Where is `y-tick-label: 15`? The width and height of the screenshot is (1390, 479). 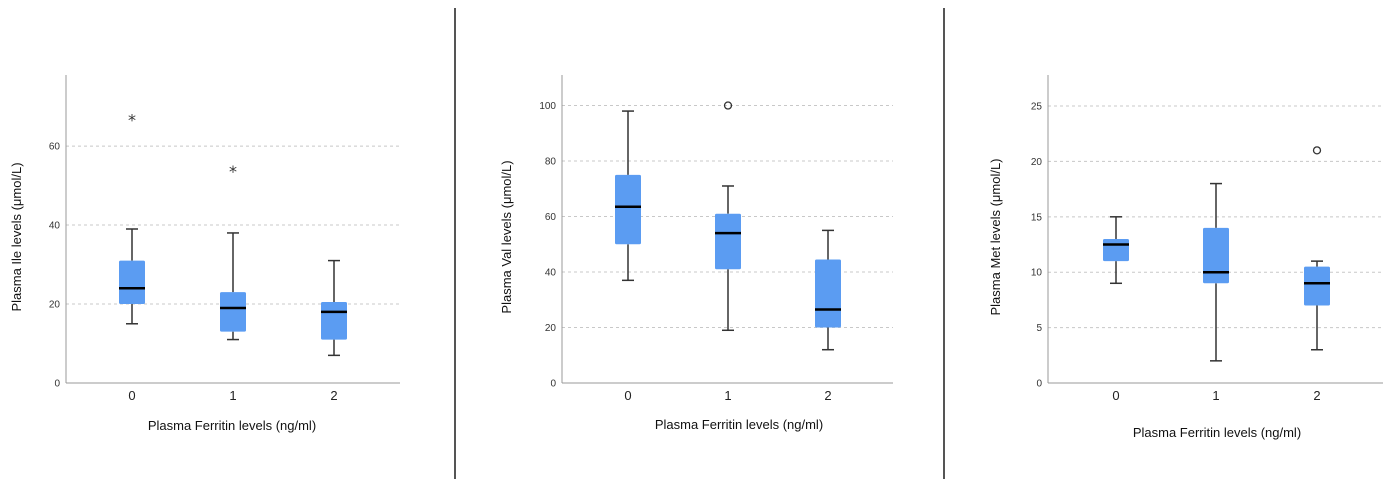 y-tick-label: 15 is located at coordinates (1037, 217).